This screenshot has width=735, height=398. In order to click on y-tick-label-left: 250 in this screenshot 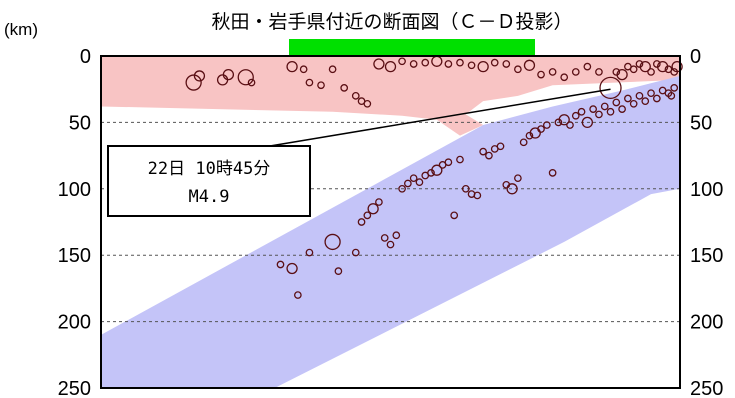, I will do `click(74, 388)`.